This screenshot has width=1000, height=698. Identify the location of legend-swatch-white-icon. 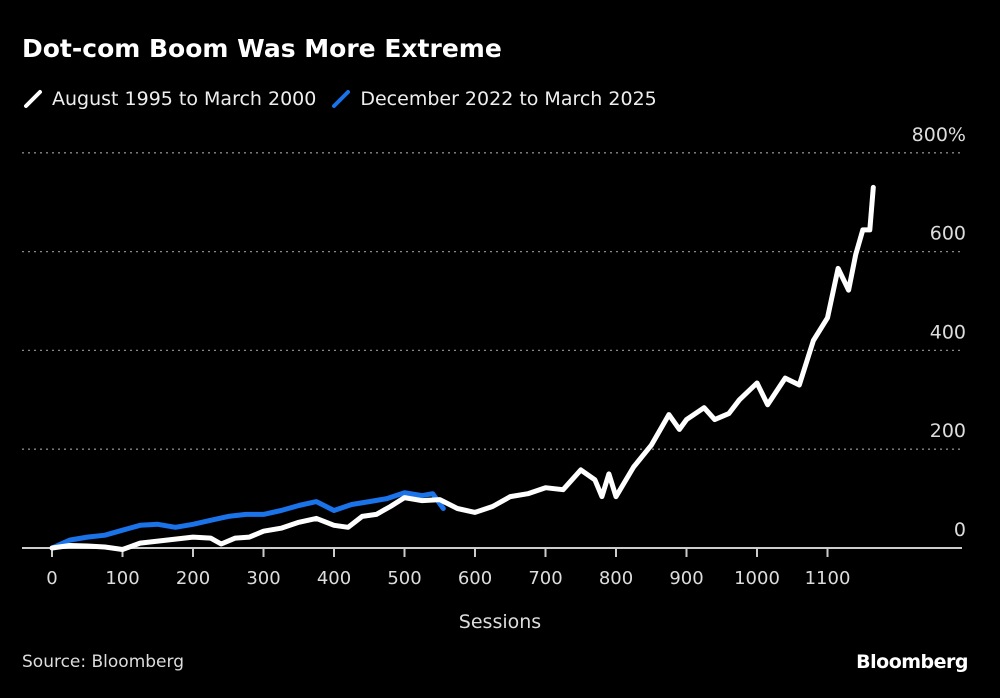
(33, 99).